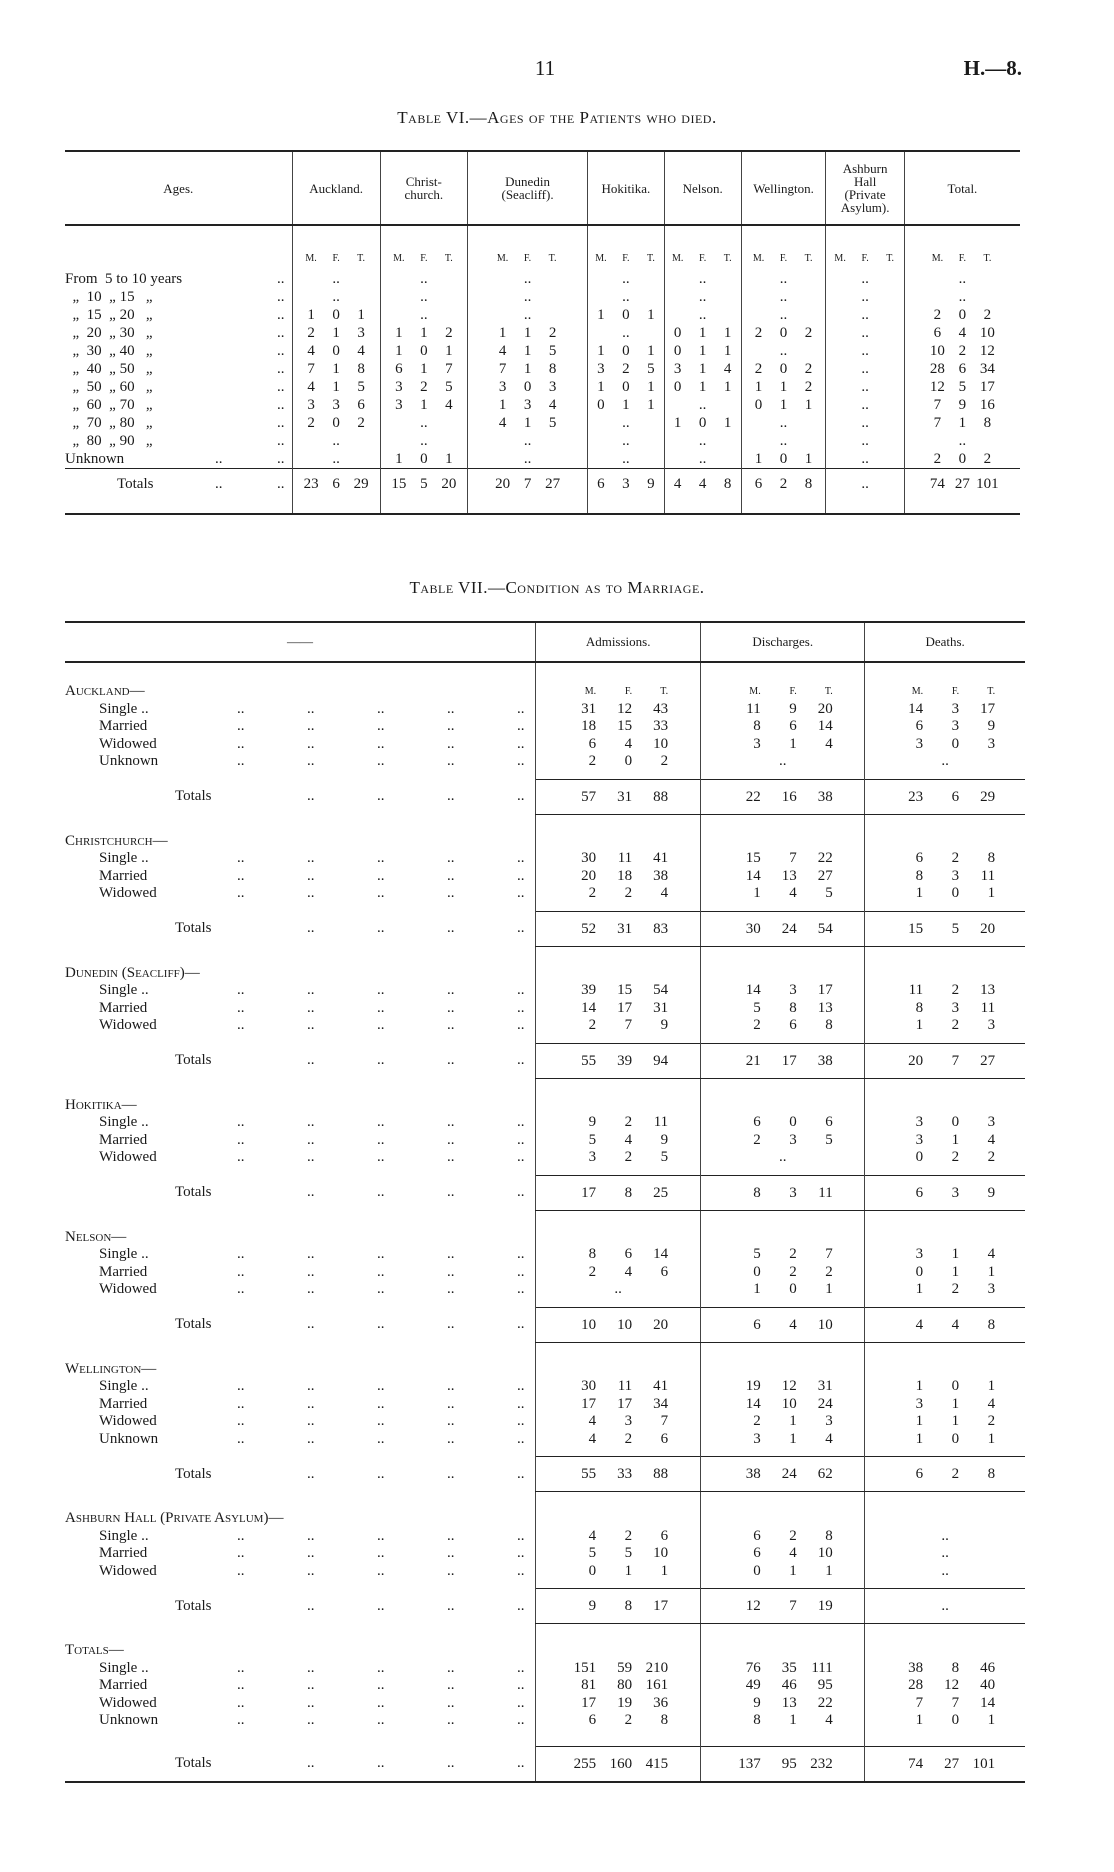  Describe the element at coordinates (782, 1140) in the screenshot. I see `data-cell: 2 3 5` at that location.